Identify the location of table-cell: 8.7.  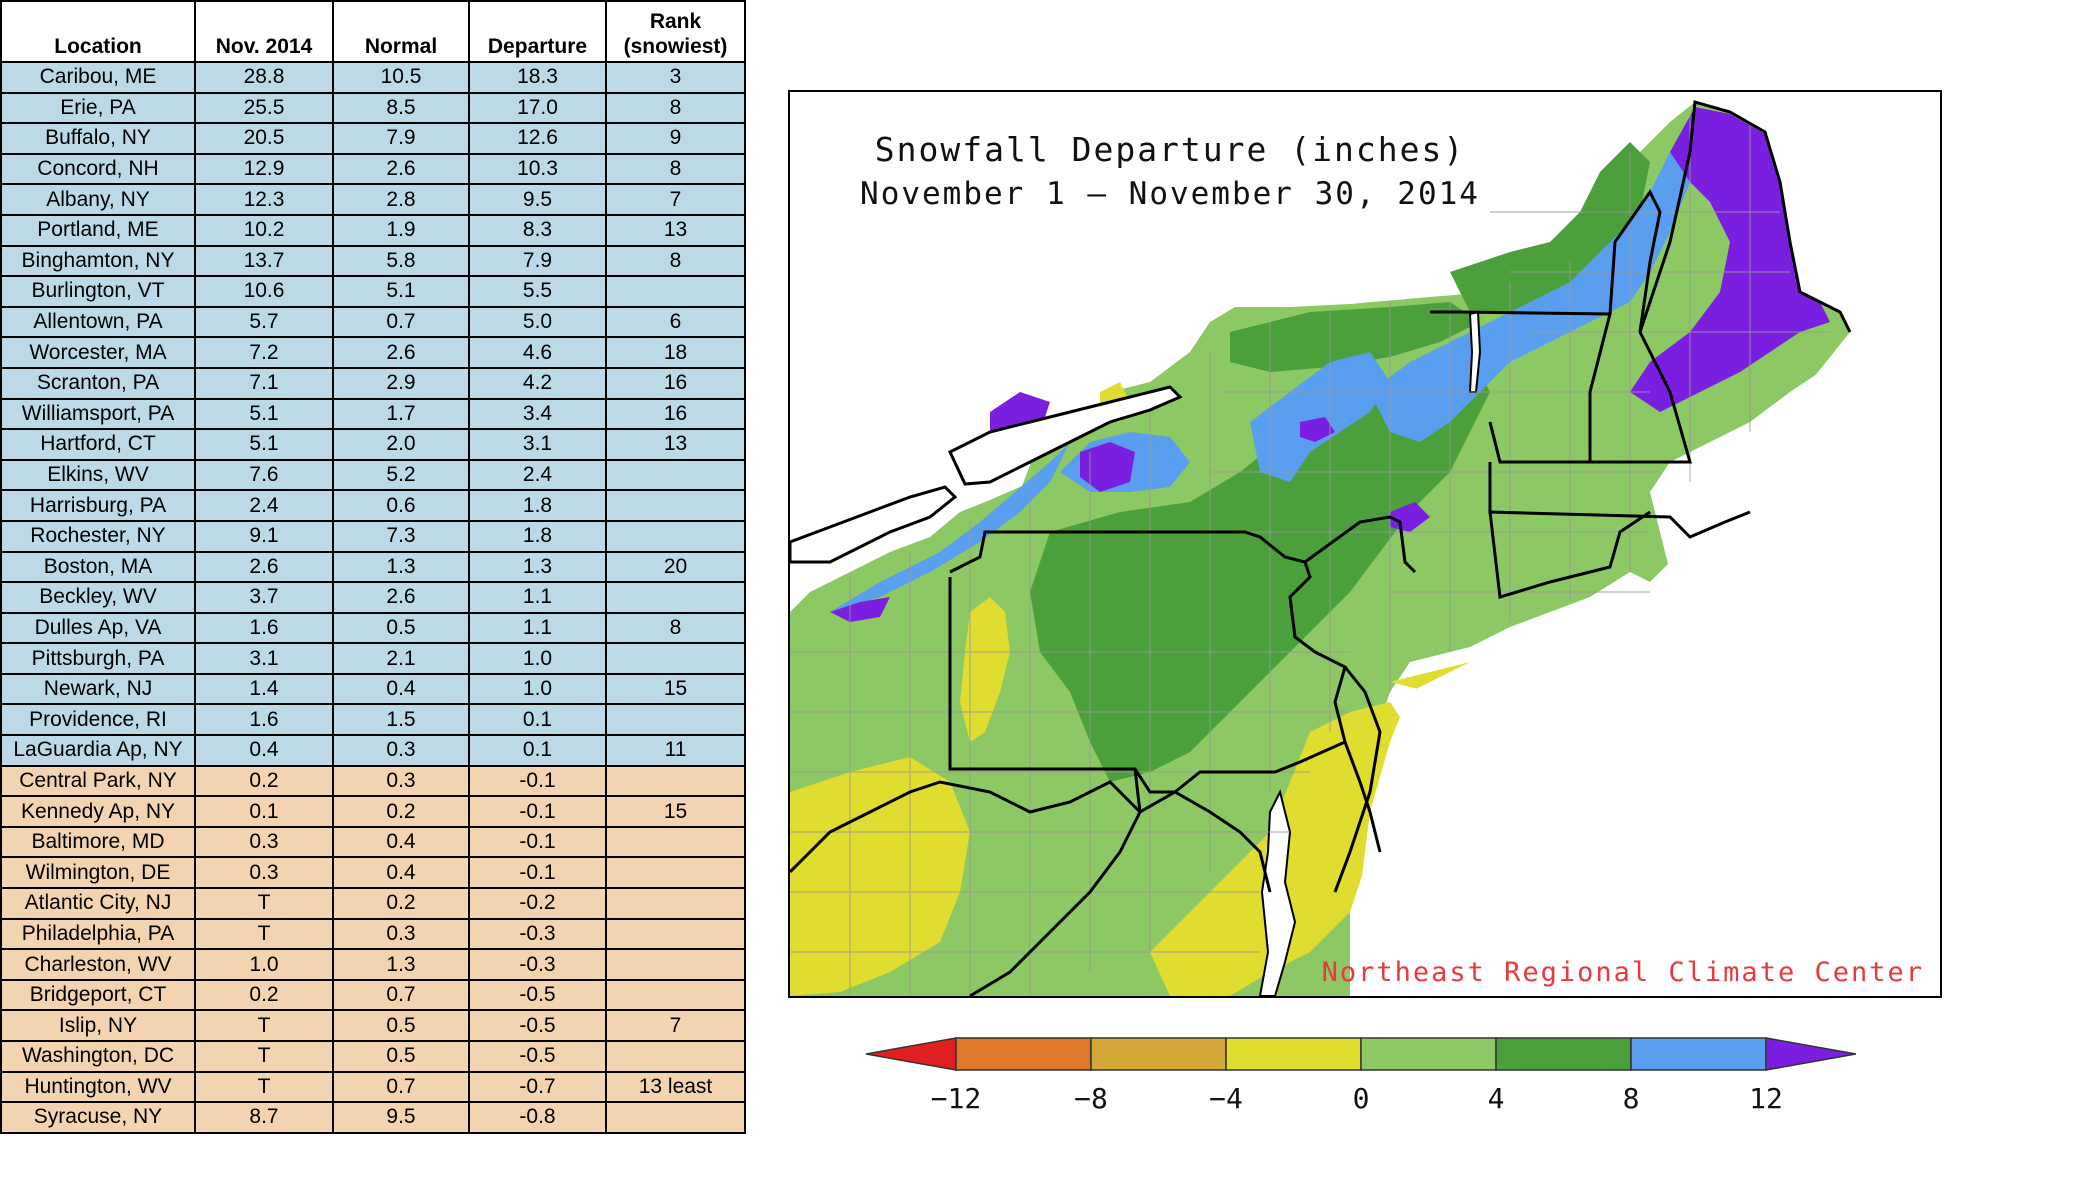
(264, 1117).